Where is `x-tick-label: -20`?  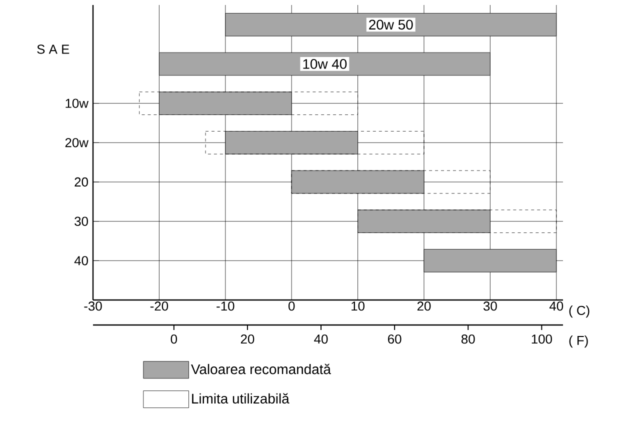
x-tick-label: -20 is located at coordinates (159, 306).